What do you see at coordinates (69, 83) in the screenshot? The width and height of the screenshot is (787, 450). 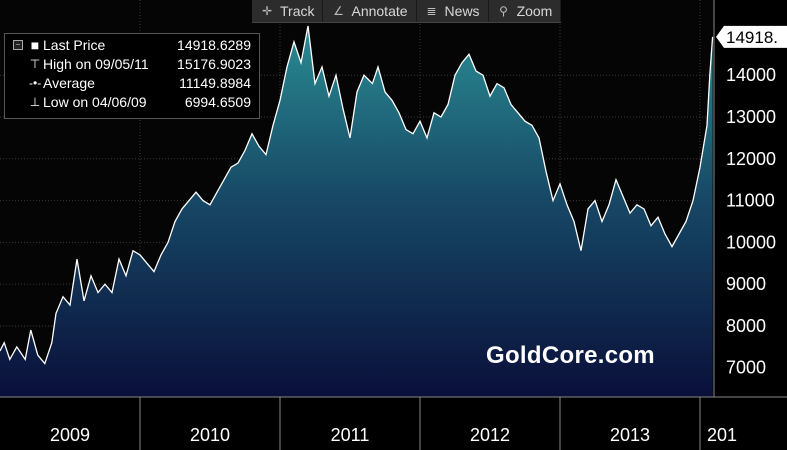 I see `legend-average-label: Average` at bounding box center [69, 83].